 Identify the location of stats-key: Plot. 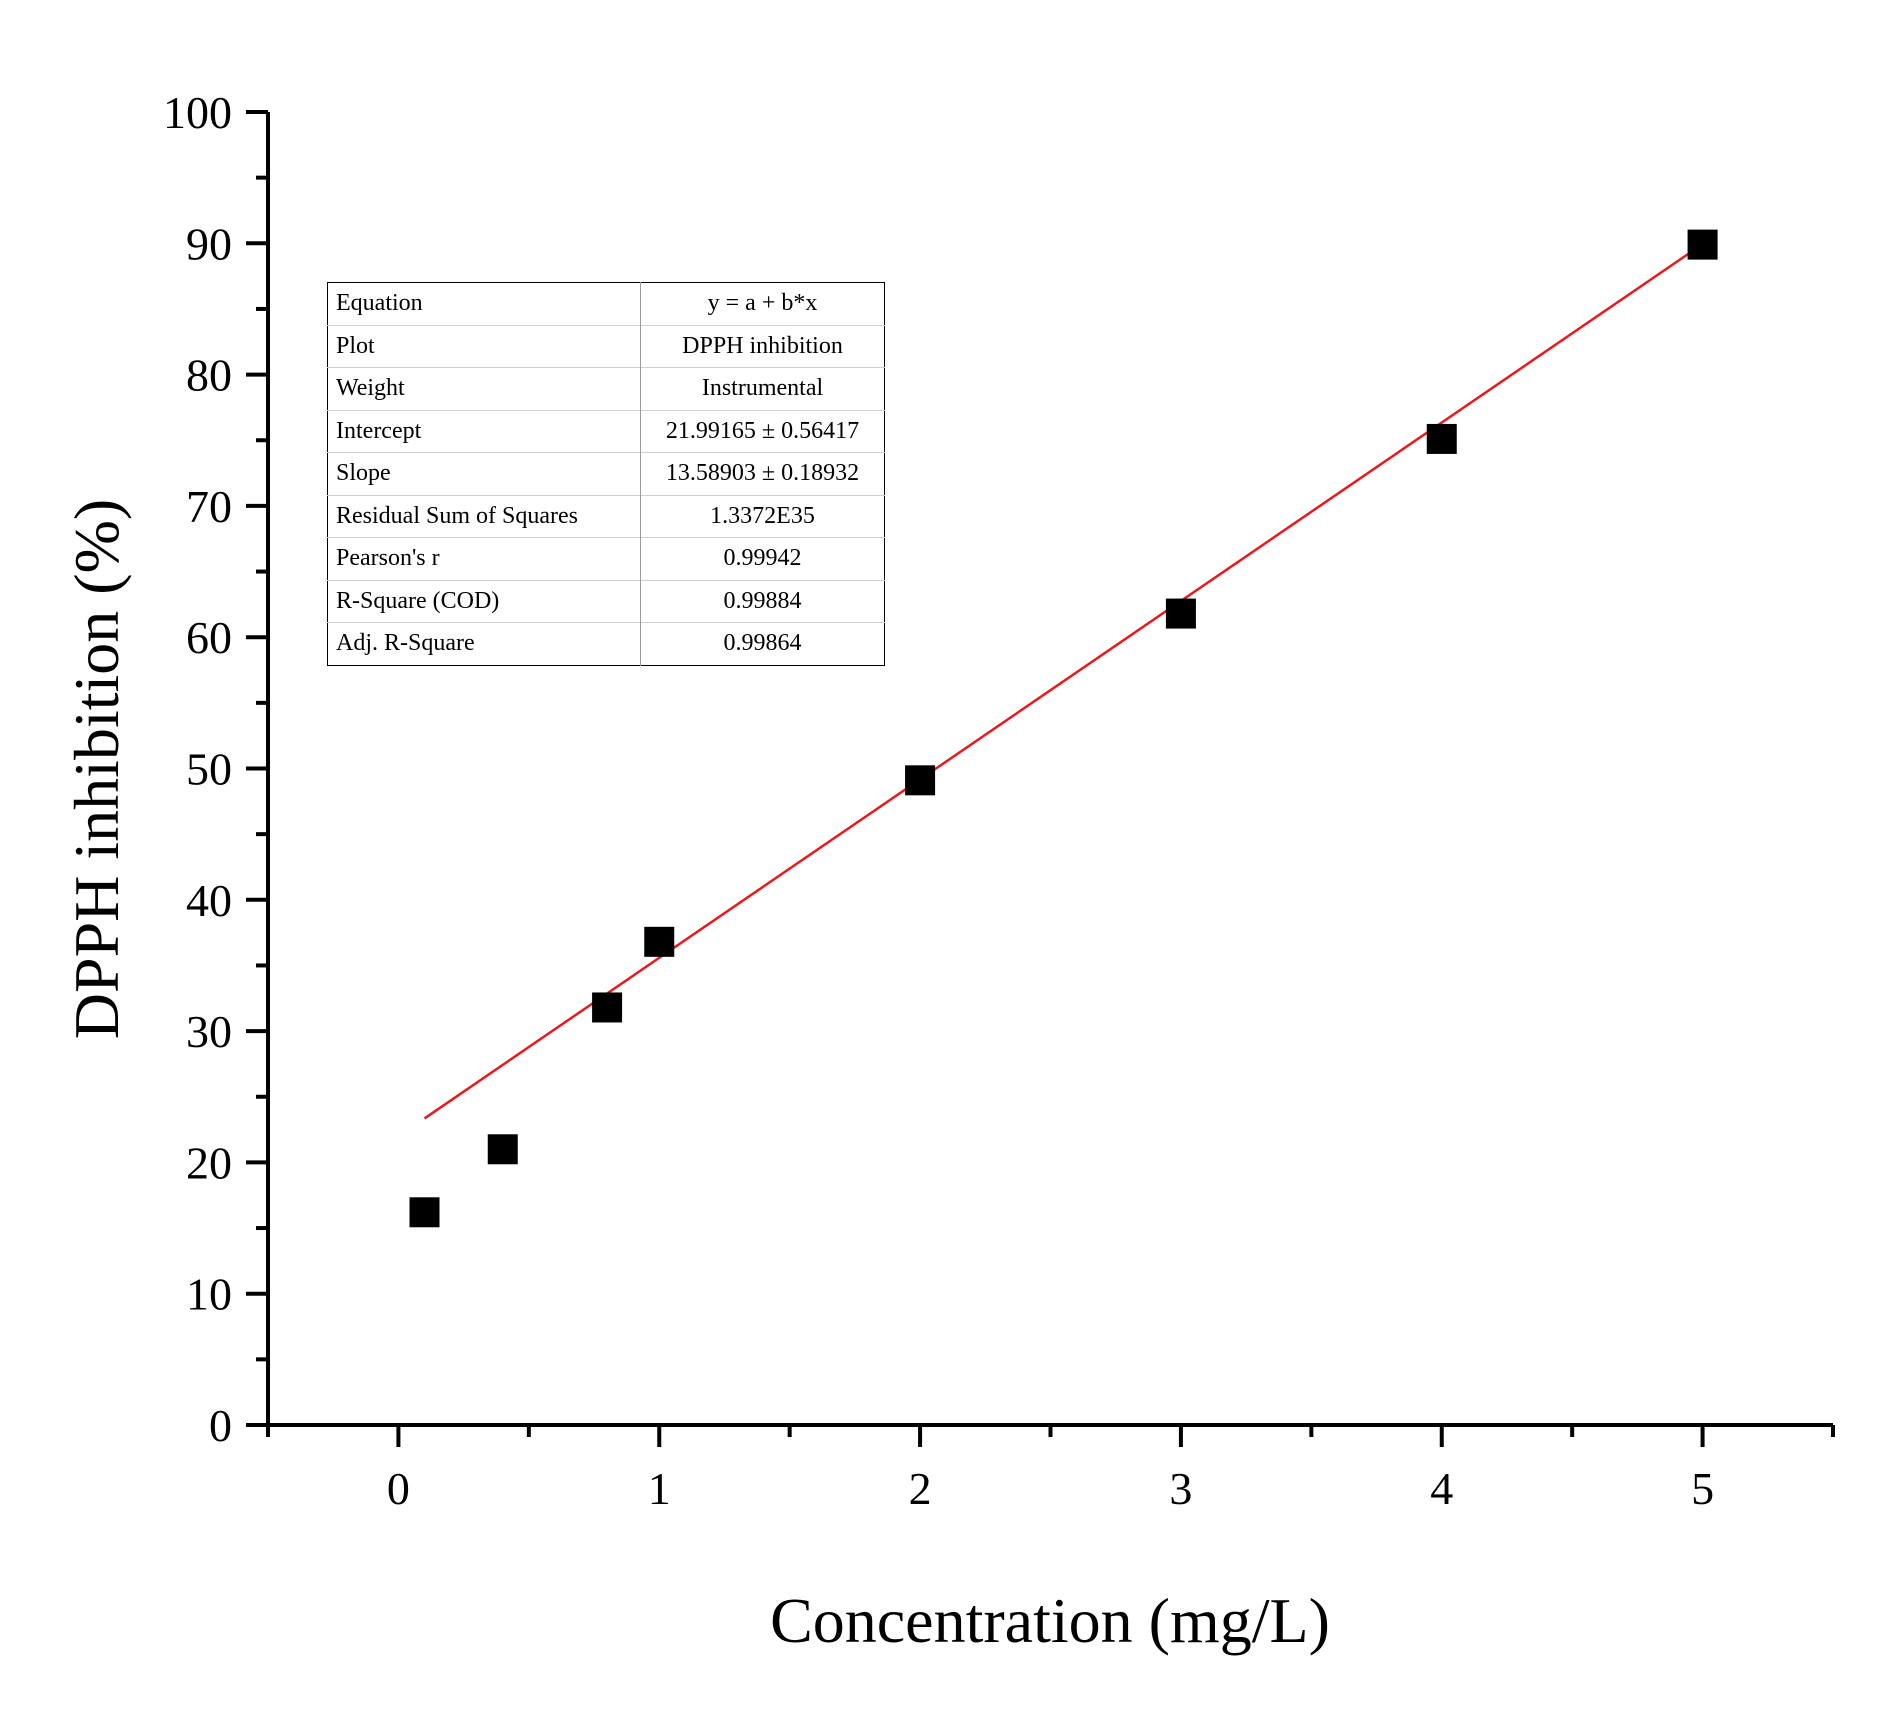
(484, 346).